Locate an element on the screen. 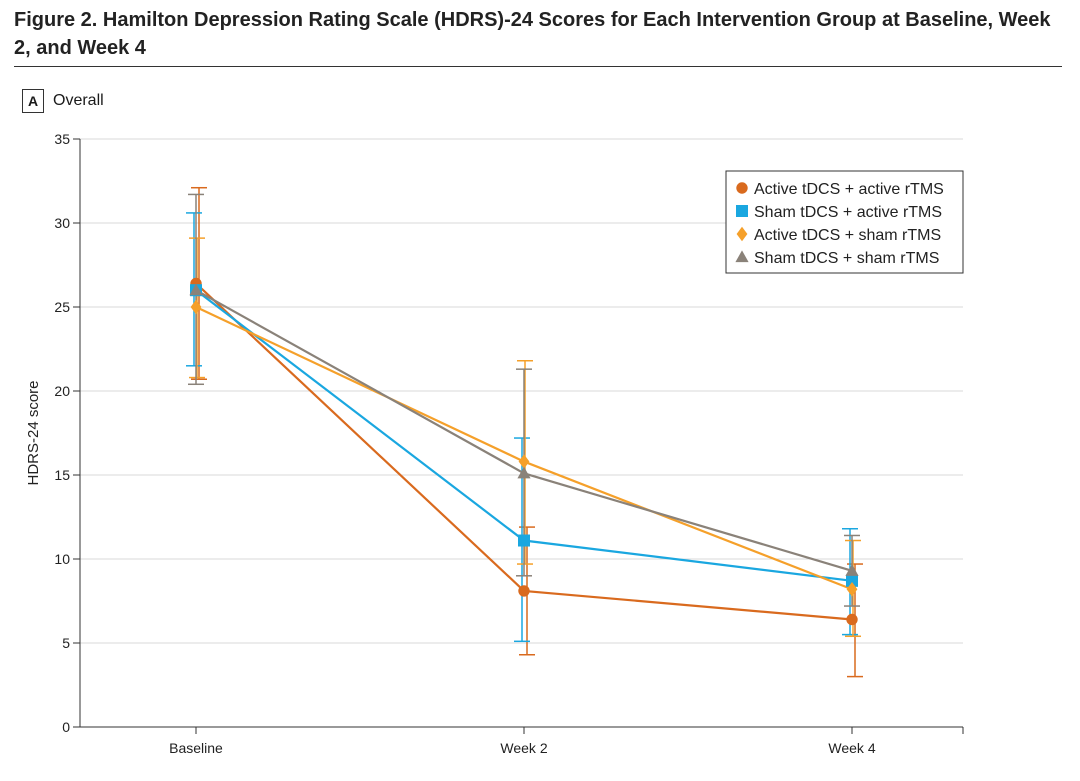 The height and width of the screenshot is (781, 1080). y-tick-label: 25 is located at coordinates (62, 307).